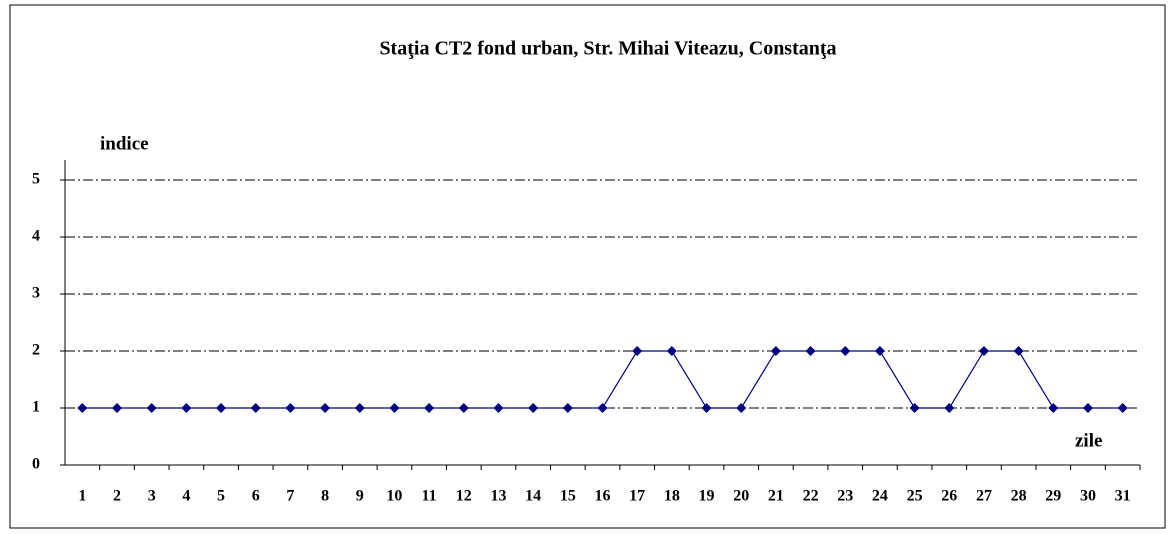  Describe the element at coordinates (36, 236) in the screenshot. I see `y-tick-label: 4` at that location.